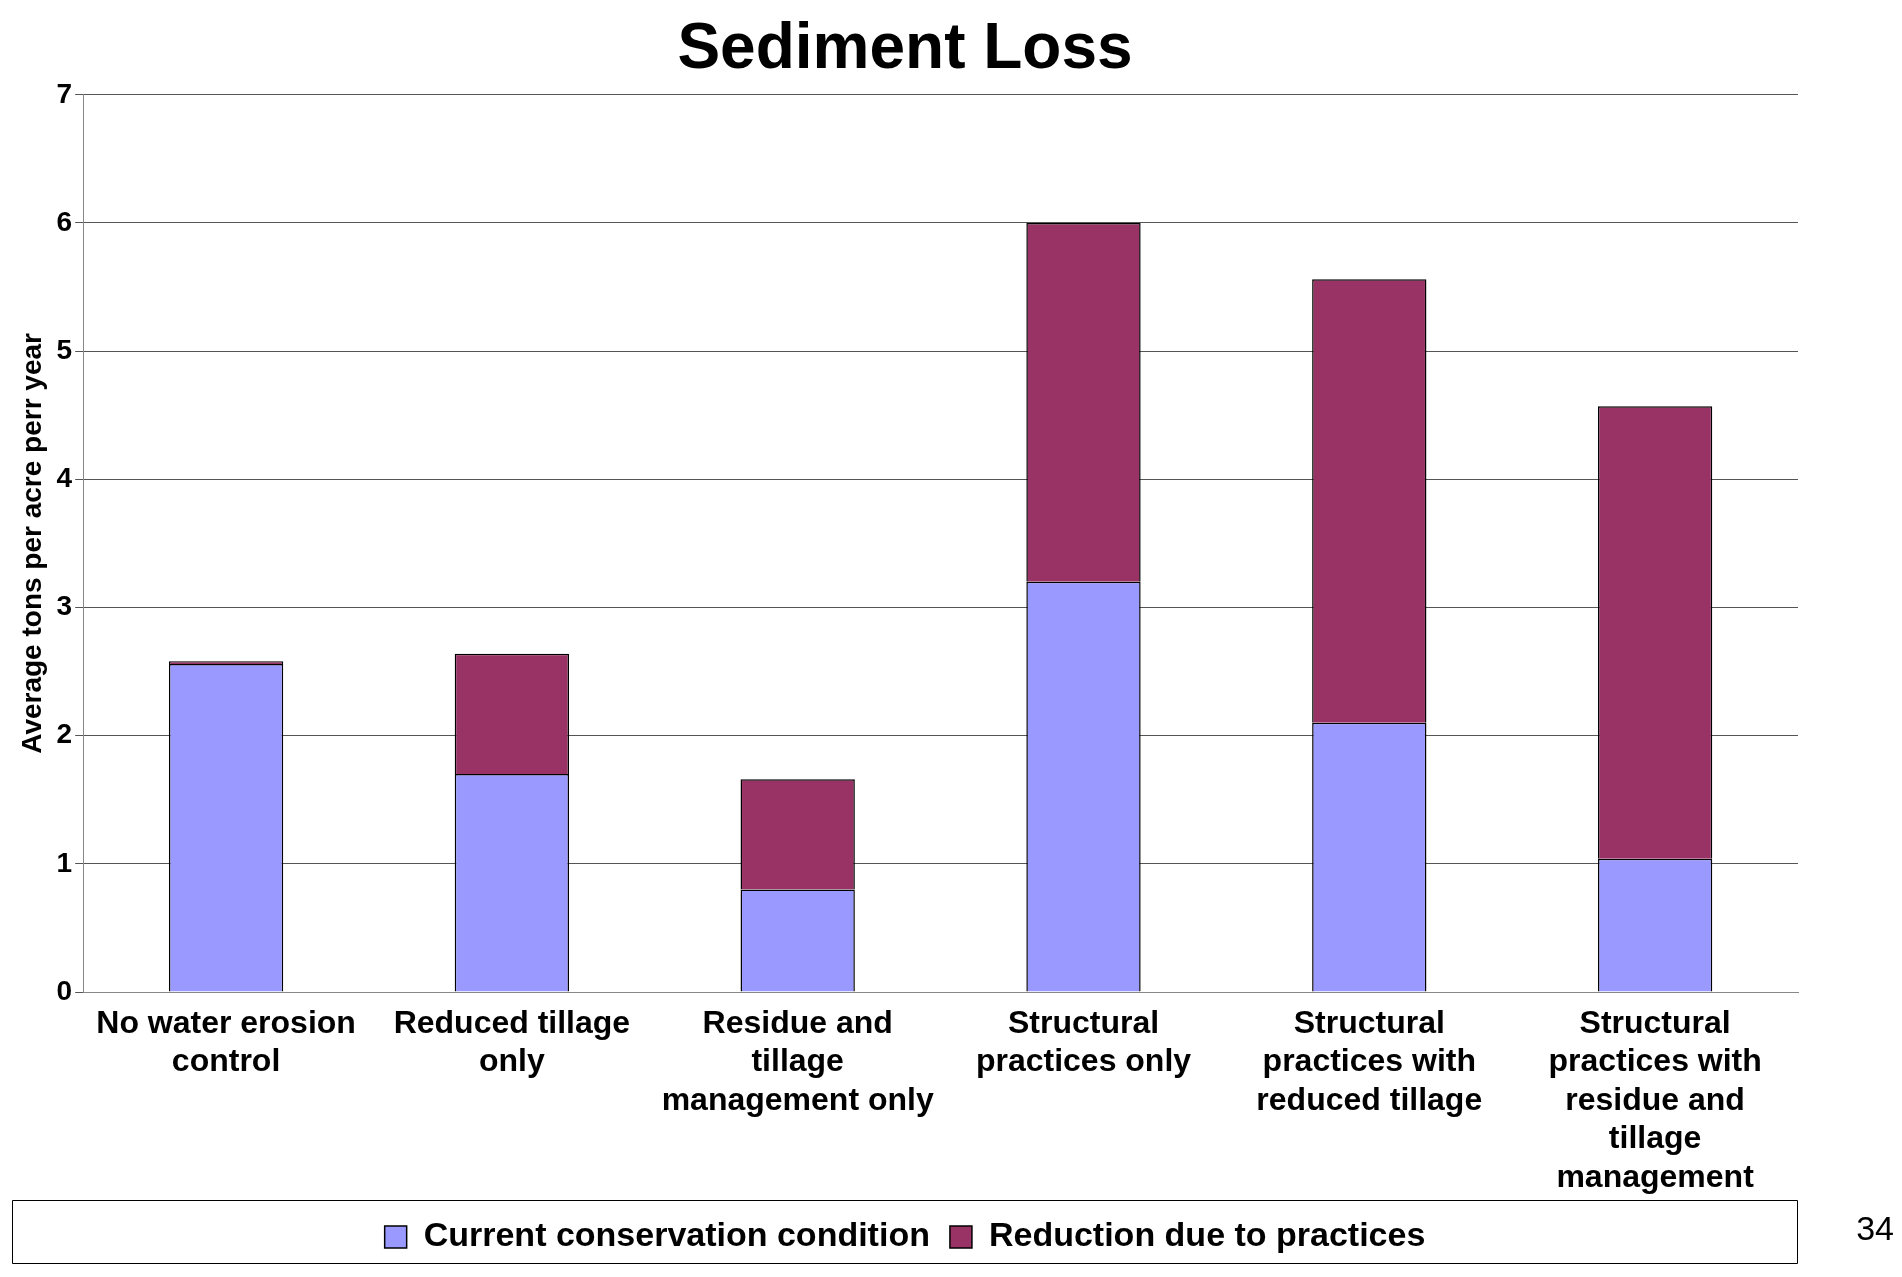 This screenshot has height=1277, width=1902. I want to click on legend-label: Current conservation condition, so click(676, 1234).